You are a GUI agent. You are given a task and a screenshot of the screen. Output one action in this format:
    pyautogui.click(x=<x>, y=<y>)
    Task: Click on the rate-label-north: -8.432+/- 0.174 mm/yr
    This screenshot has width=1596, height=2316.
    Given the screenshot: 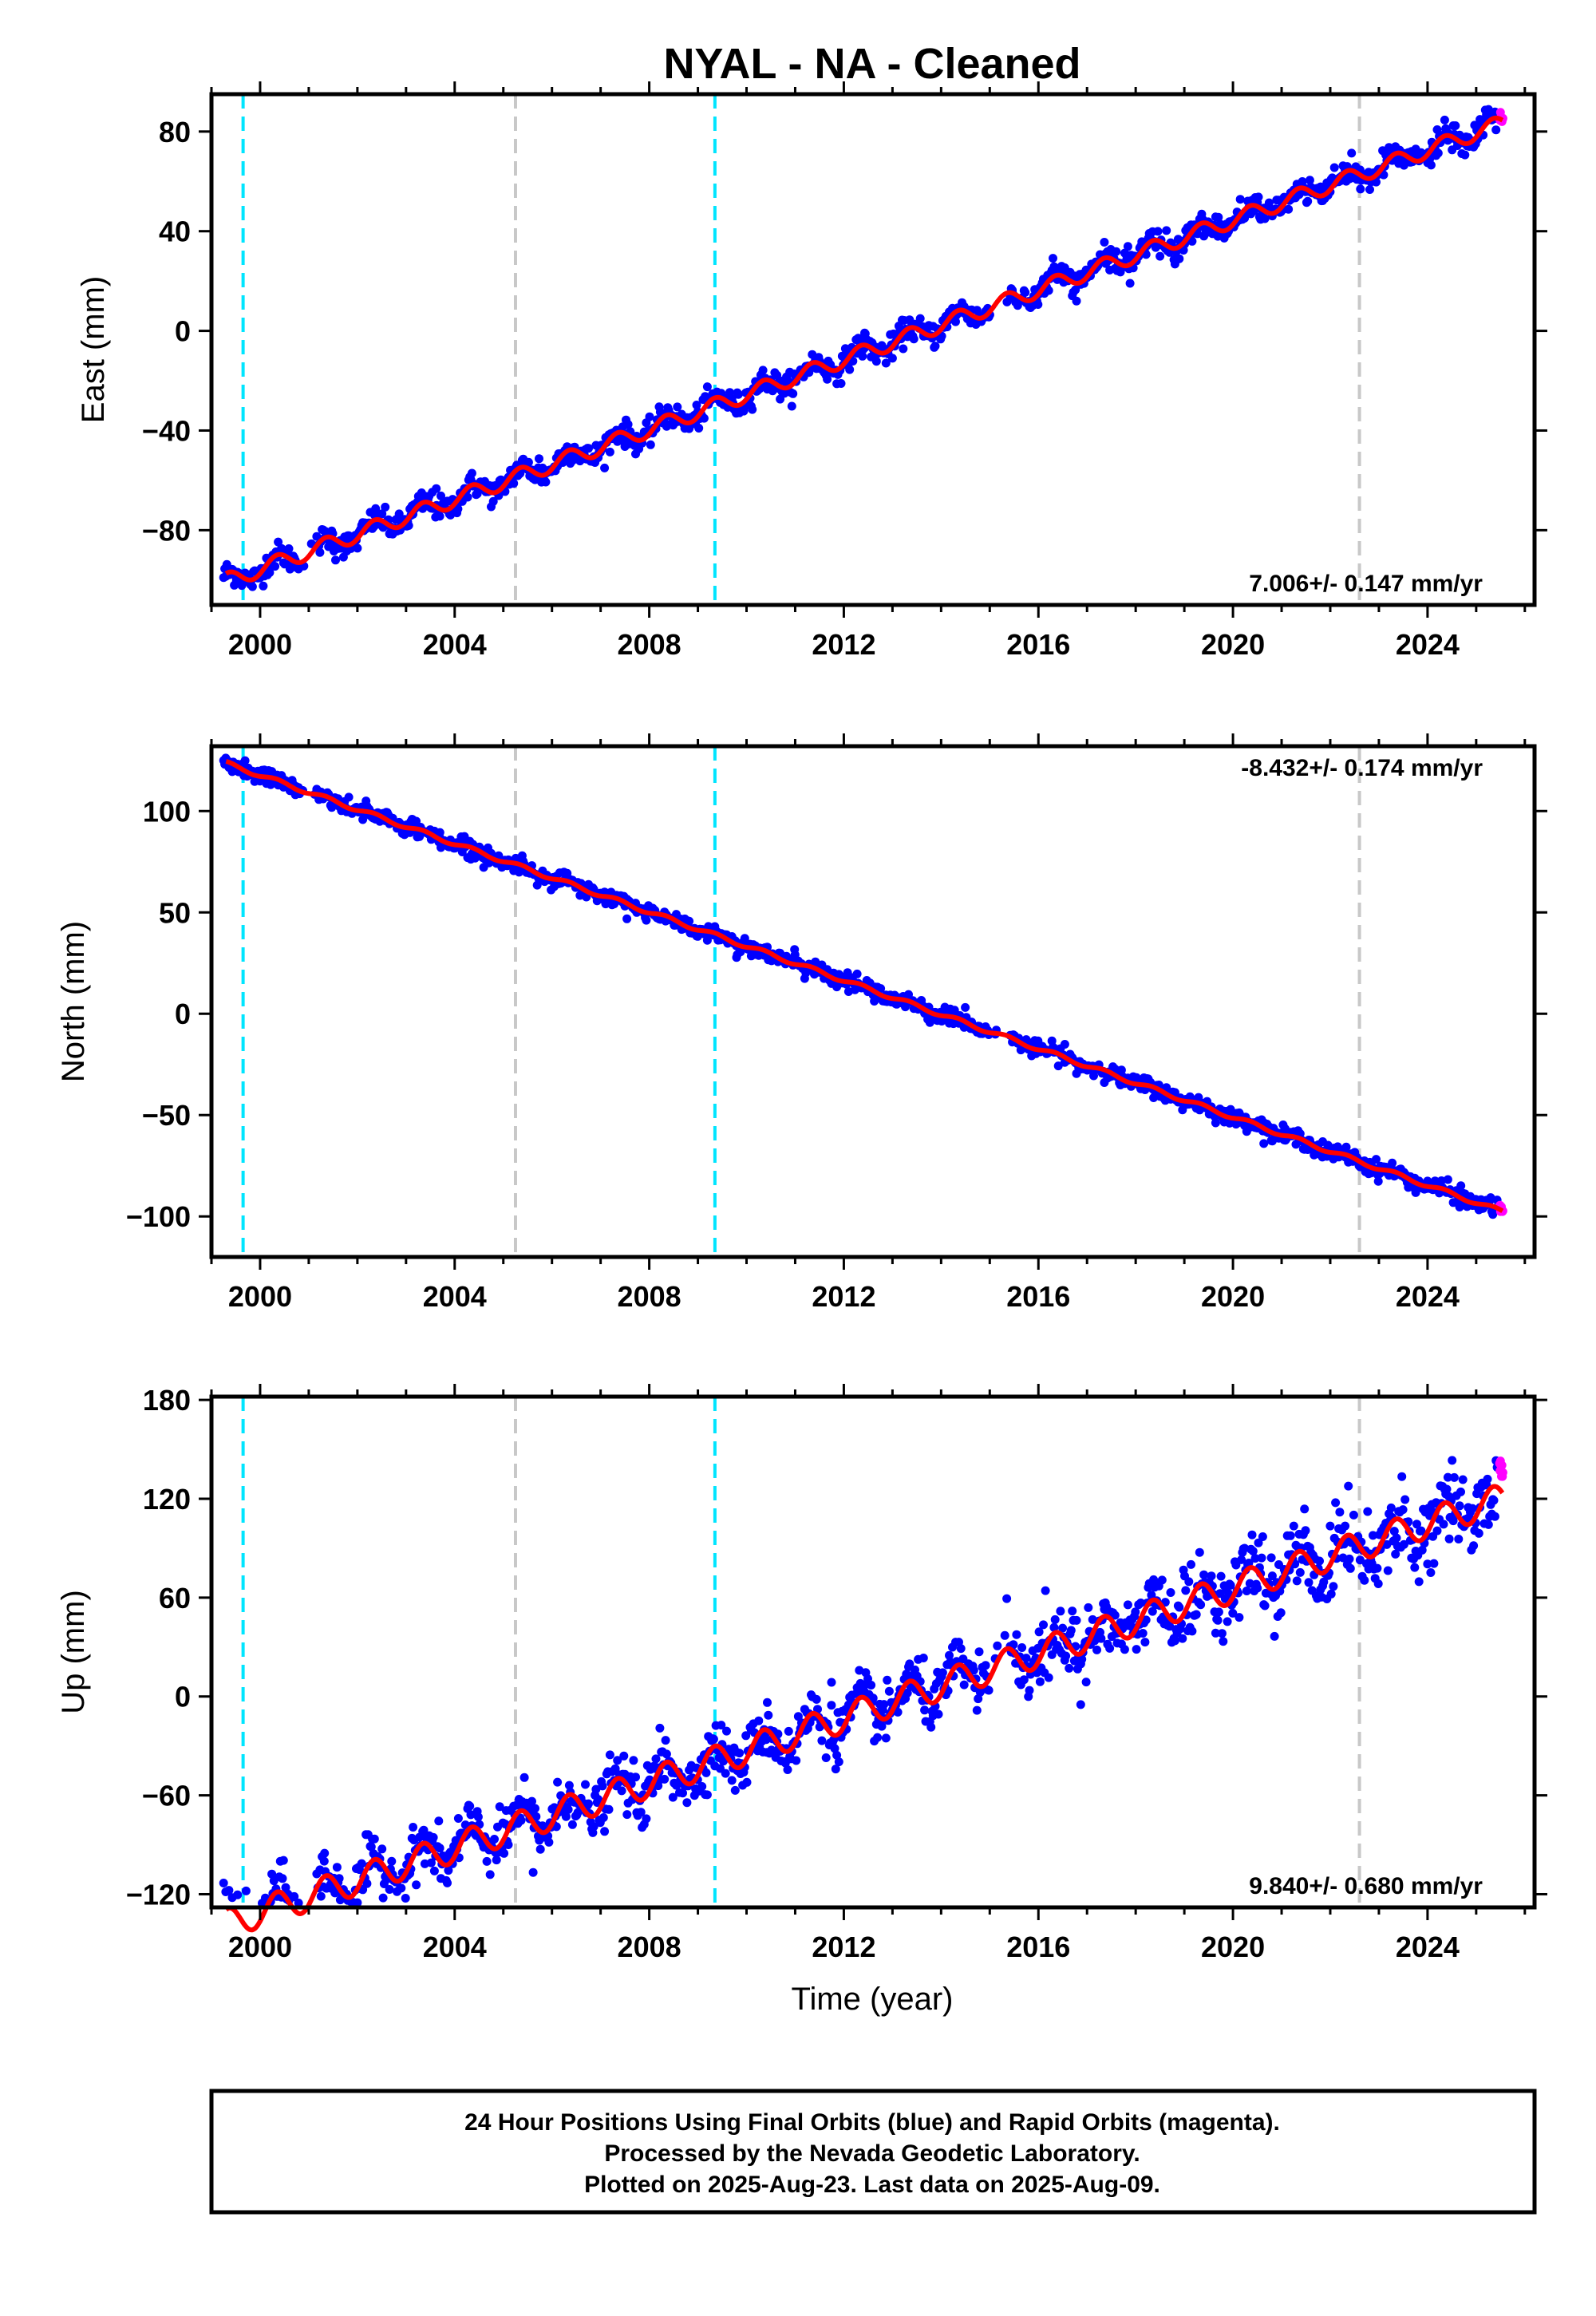 What is the action you would take?
    pyautogui.click(x=1362, y=768)
    